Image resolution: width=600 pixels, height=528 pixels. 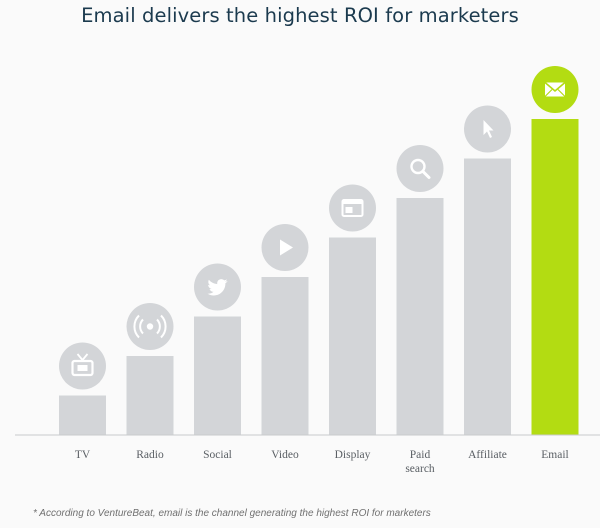 I want to click on category-label: Display, so click(x=353, y=455).